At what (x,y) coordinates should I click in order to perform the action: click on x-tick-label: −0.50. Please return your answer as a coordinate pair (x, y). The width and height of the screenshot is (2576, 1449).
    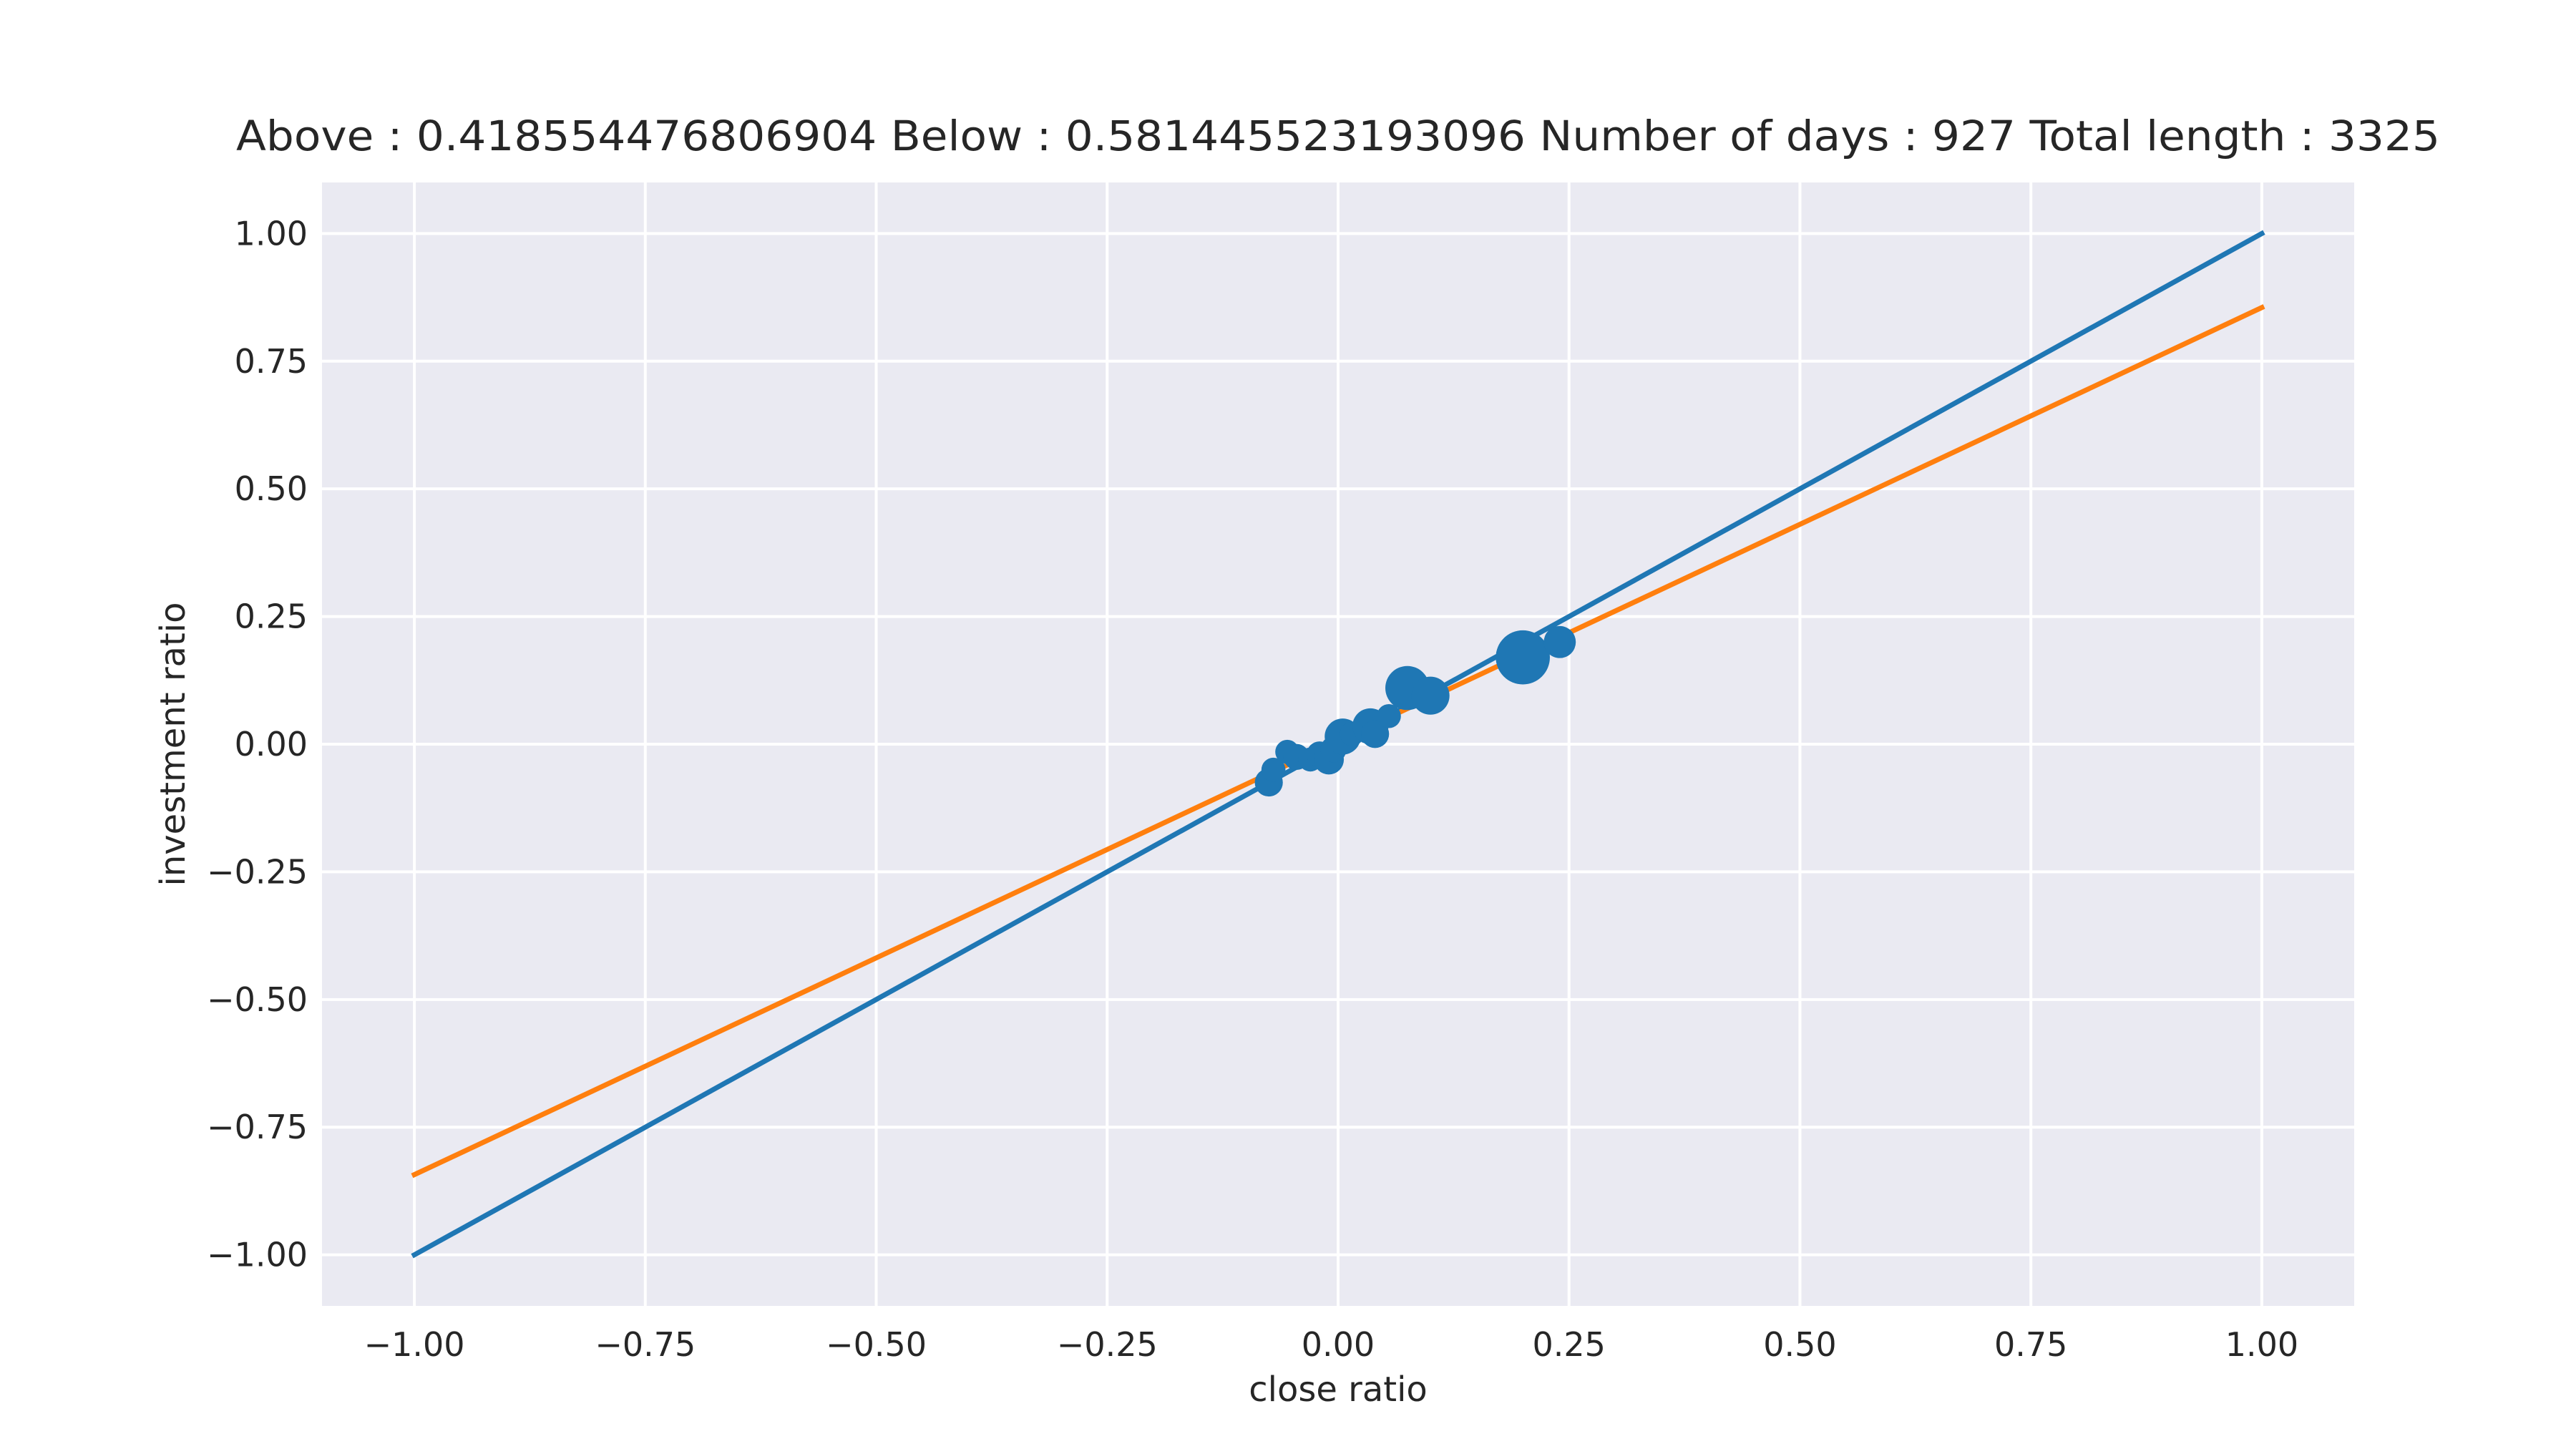
    Looking at the image, I should click on (876, 1344).